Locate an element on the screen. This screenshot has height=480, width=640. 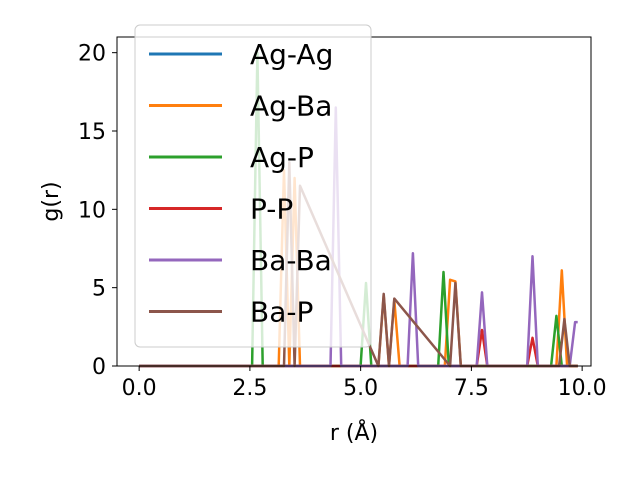
x-tick-label: 7.5 is located at coordinates (471, 388).